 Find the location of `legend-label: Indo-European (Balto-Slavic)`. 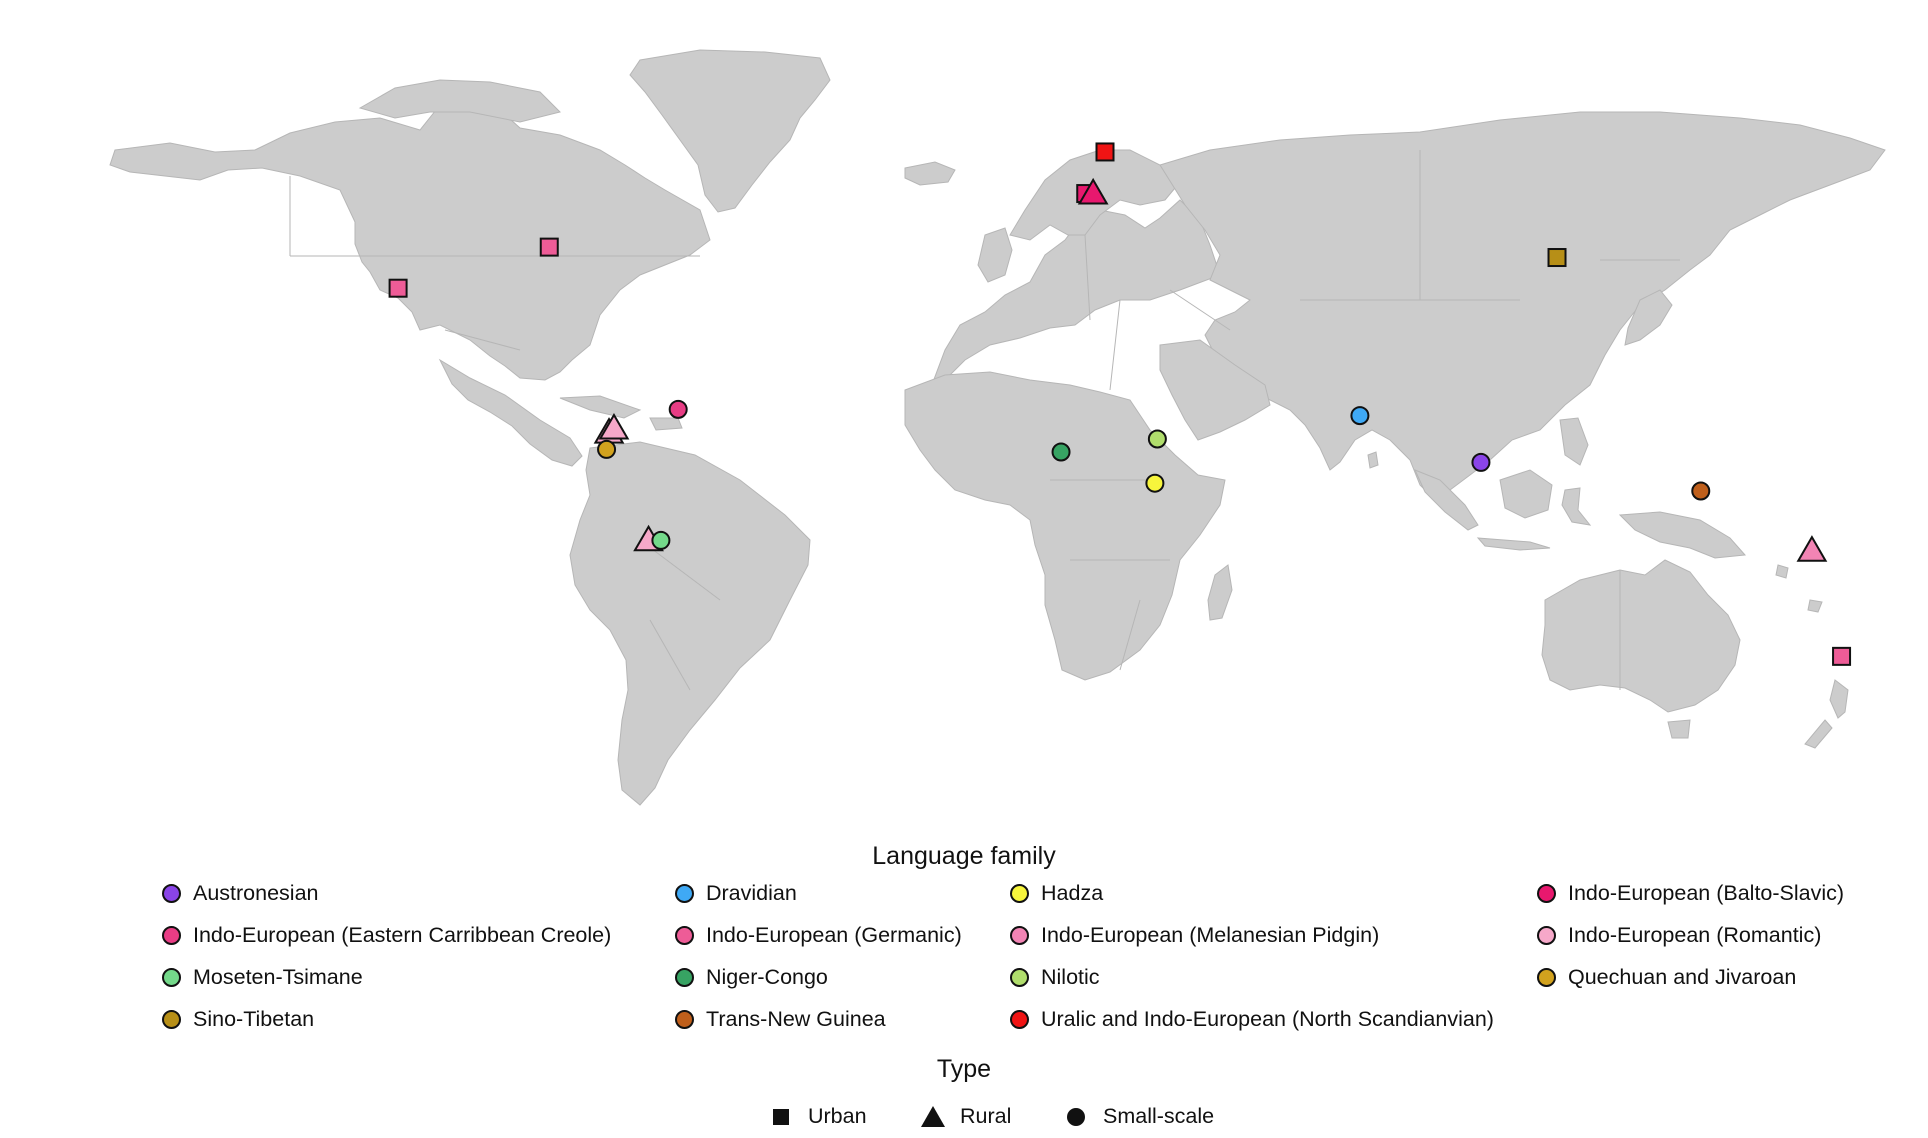

legend-label: Indo-European (Balto-Slavic) is located at coordinates (1706, 893).